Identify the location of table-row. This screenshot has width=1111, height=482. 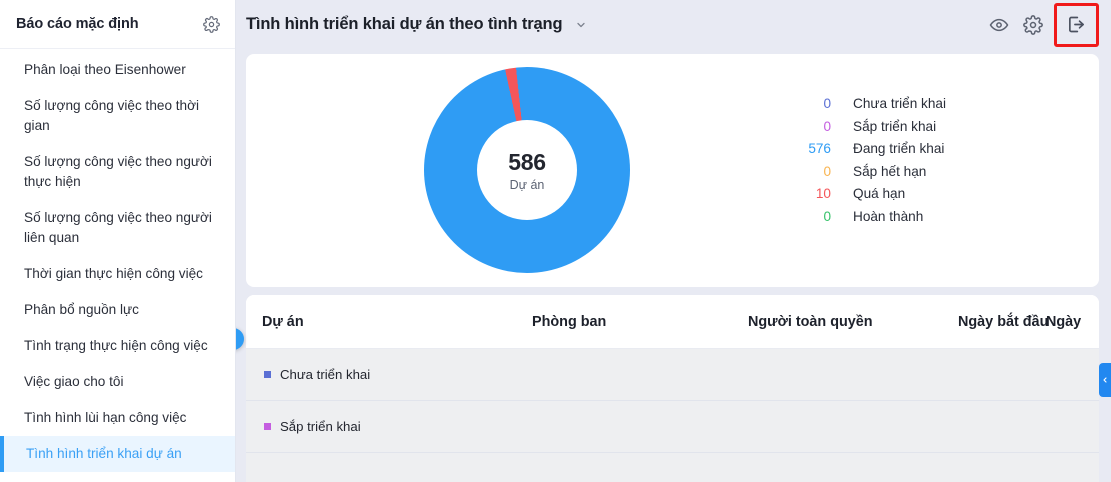
(672, 467).